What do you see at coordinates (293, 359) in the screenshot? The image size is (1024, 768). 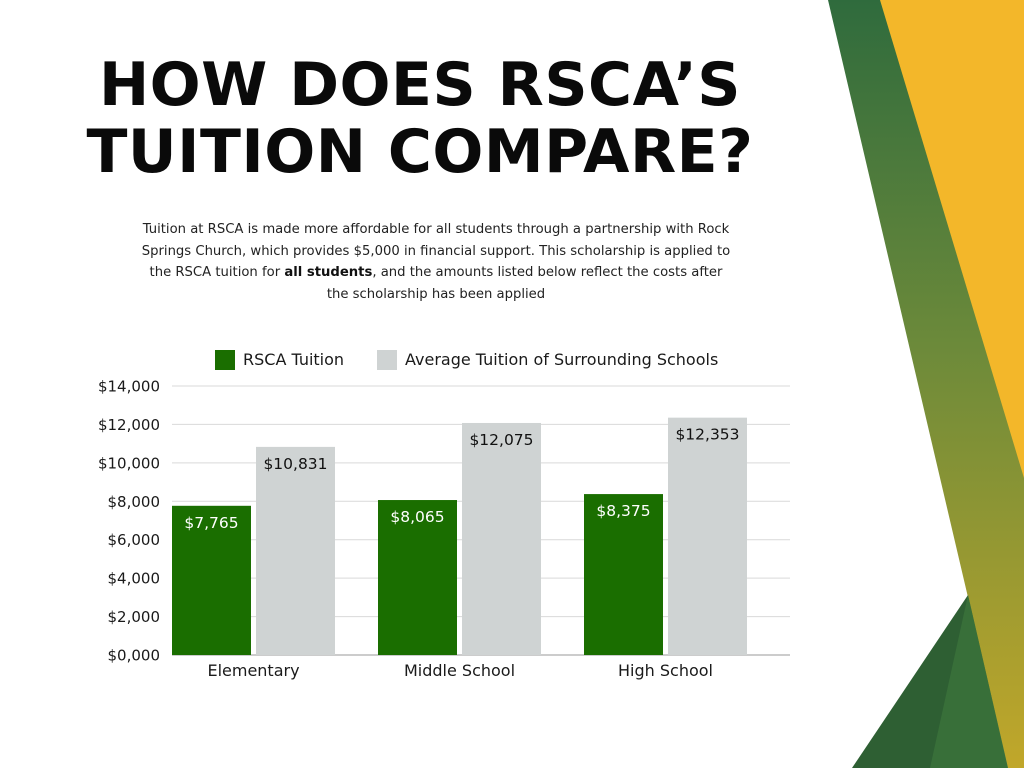 I see `legend-label: RSCA Tuition` at bounding box center [293, 359].